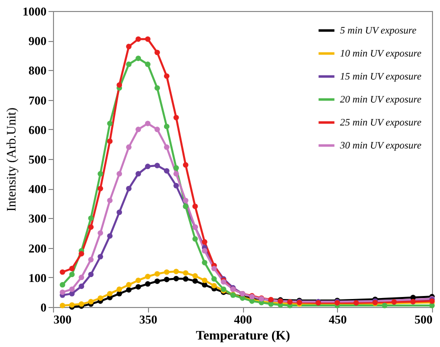  Describe the element at coordinates (37, 277) in the screenshot. I see `y-tick-label: 100` at that location.